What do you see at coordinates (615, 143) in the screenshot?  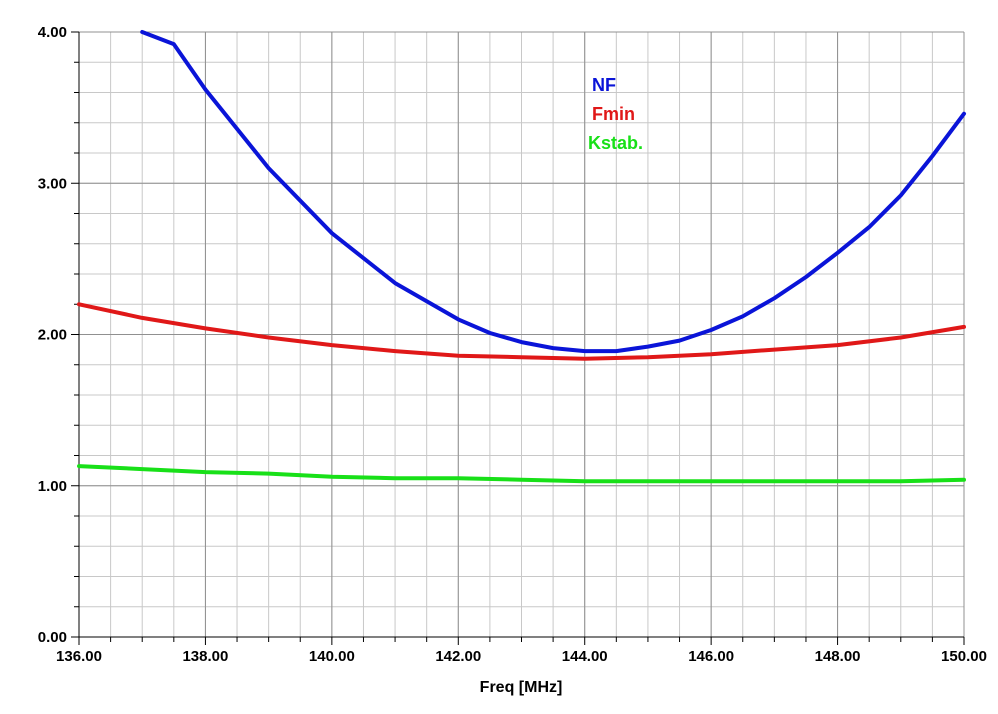 I see `legend-label-kstab: Kstab.` at bounding box center [615, 143].